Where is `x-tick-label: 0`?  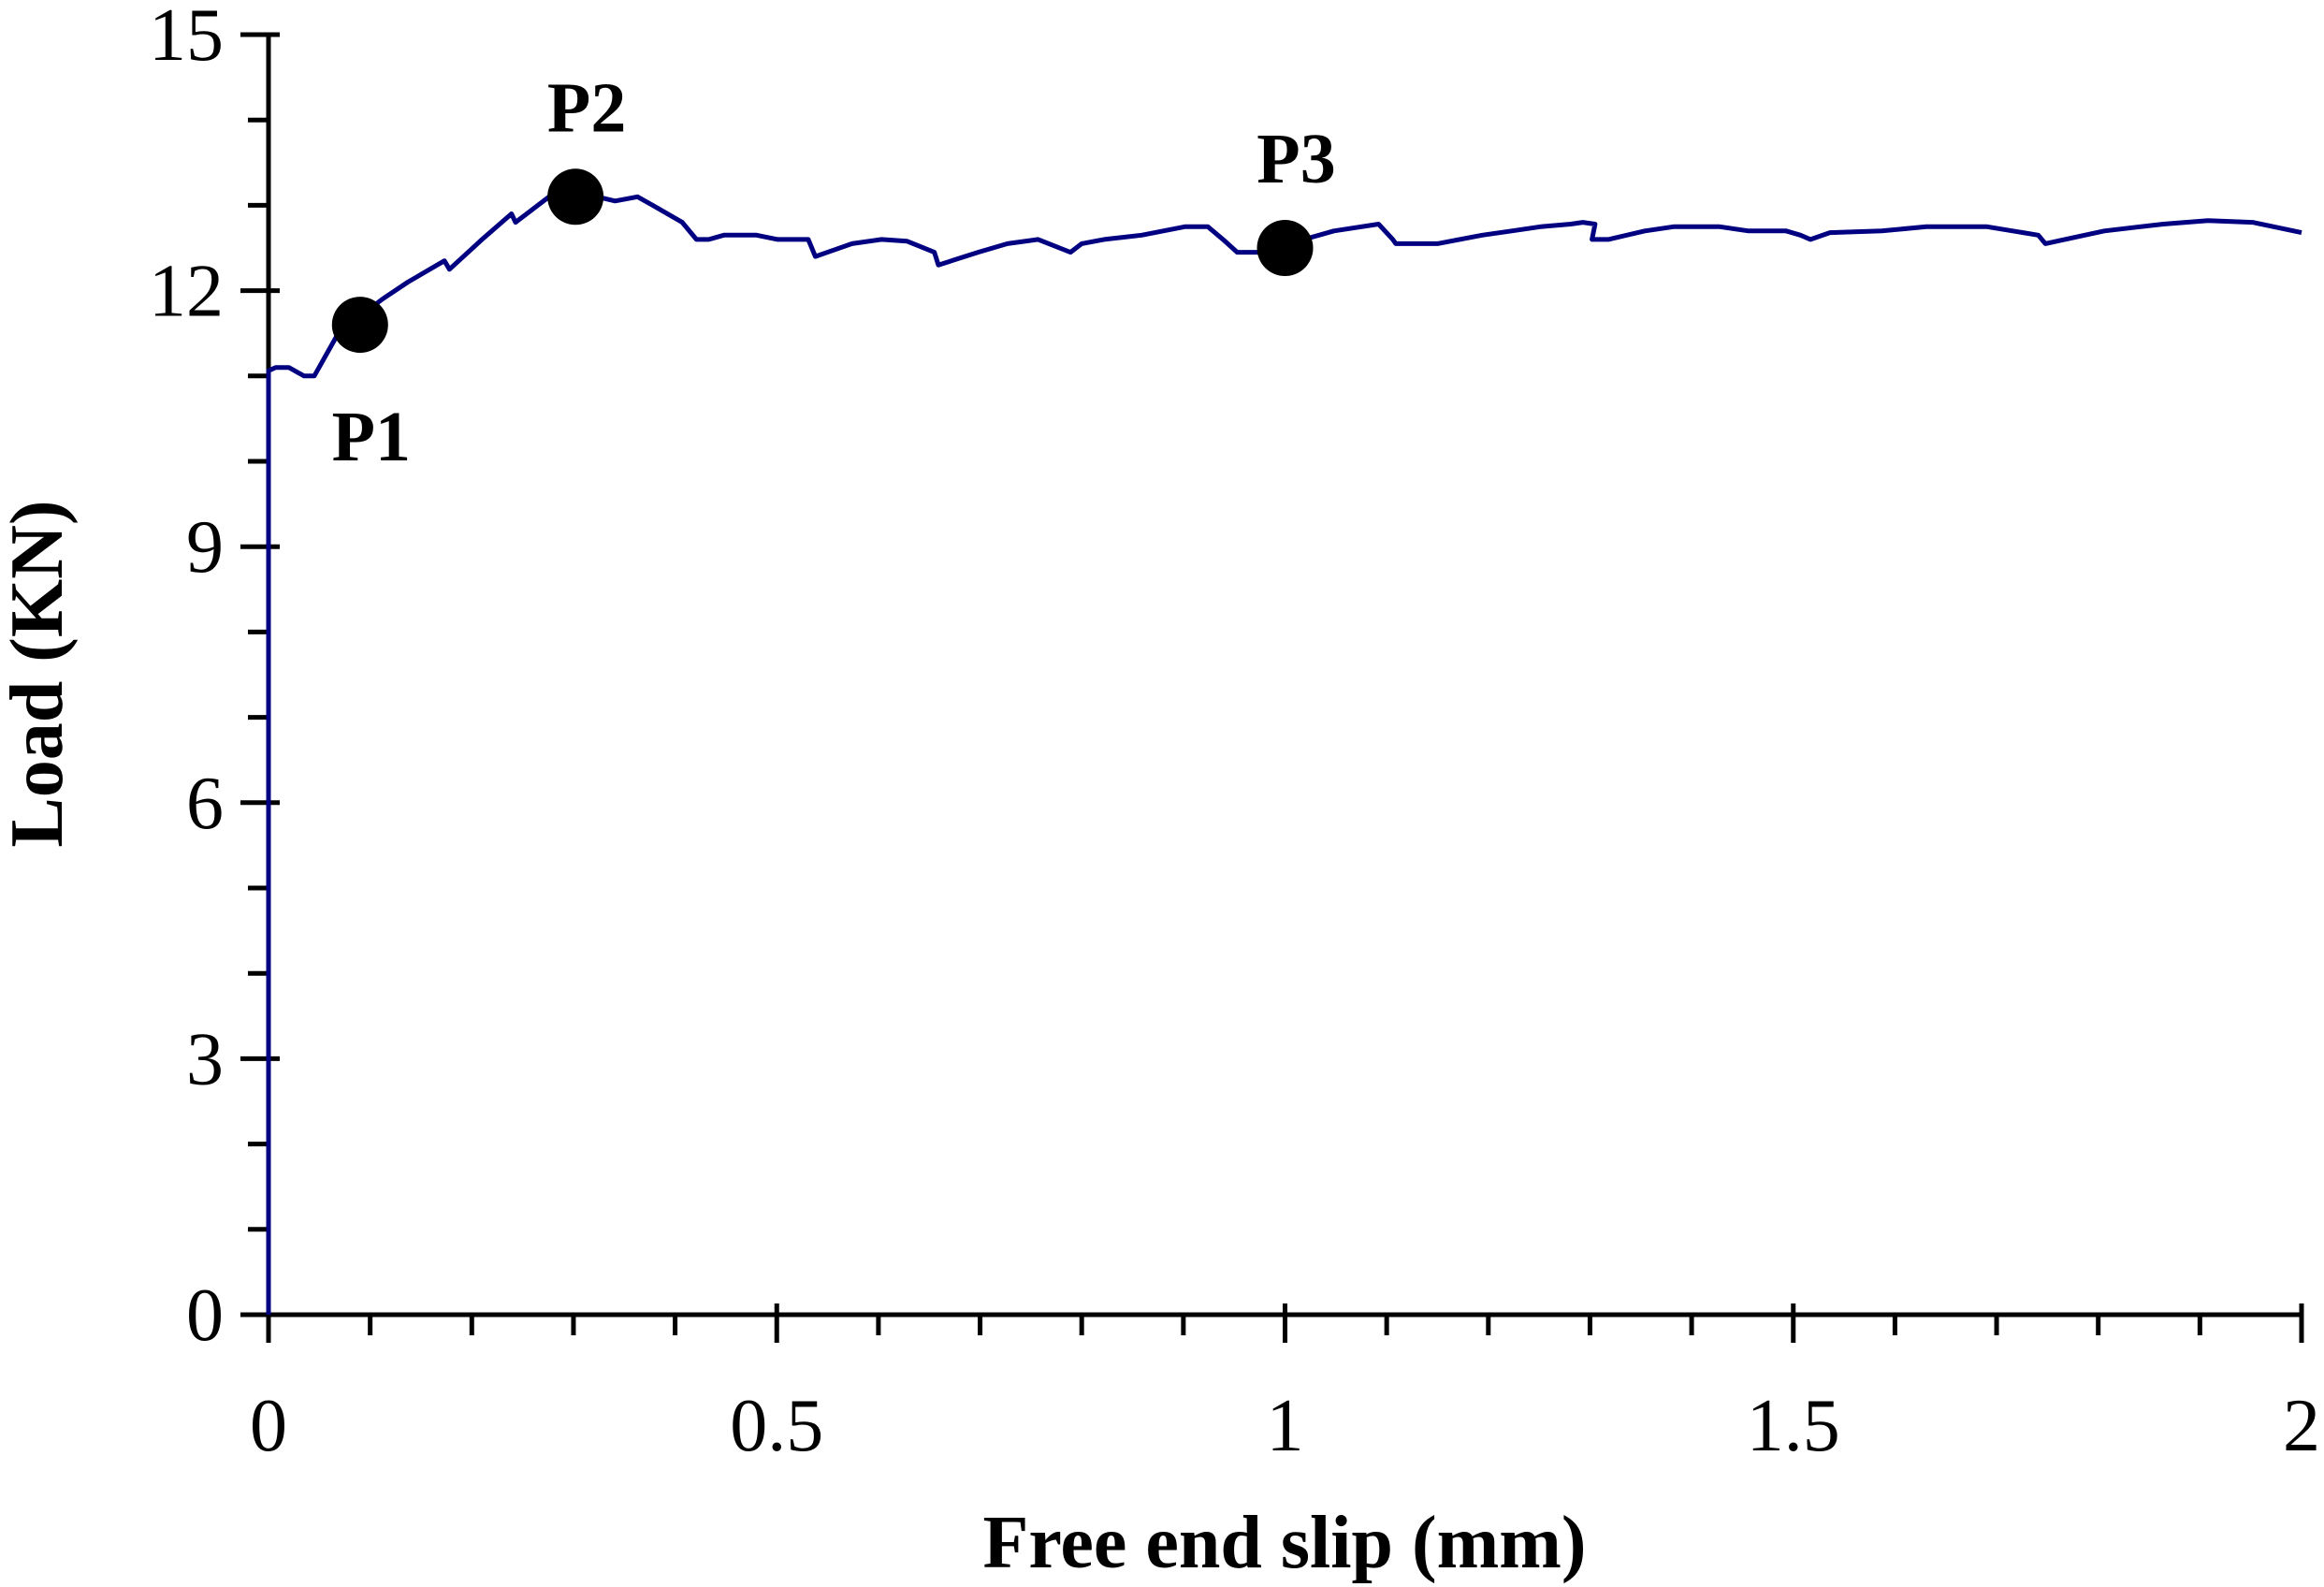
x-tick-label: 0 is located at coordinates (269, 1426).